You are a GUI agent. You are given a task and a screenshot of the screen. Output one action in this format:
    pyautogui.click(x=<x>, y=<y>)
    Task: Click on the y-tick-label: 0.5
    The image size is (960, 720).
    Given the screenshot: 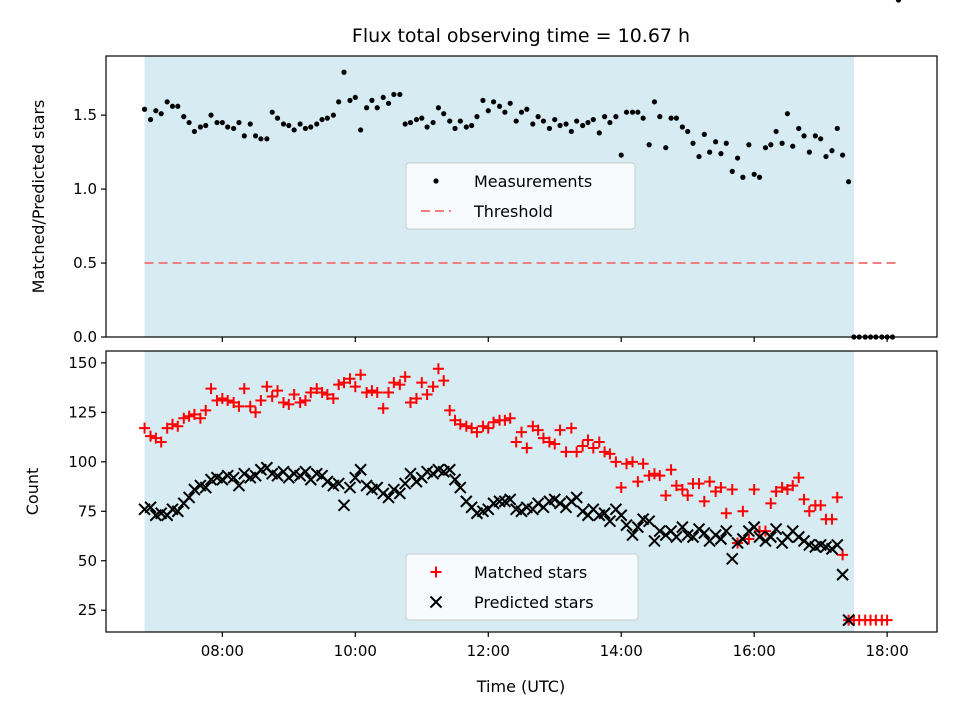 What is the action you would take?
    pyautogui.click(x=85, y=263)
    